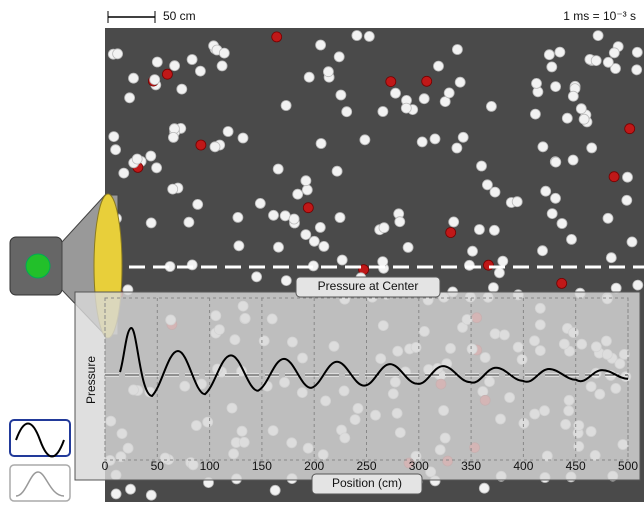  Describe the element at coordinates (314, 466) in the screenshot. I see `x-tick-label: 200` at that location.